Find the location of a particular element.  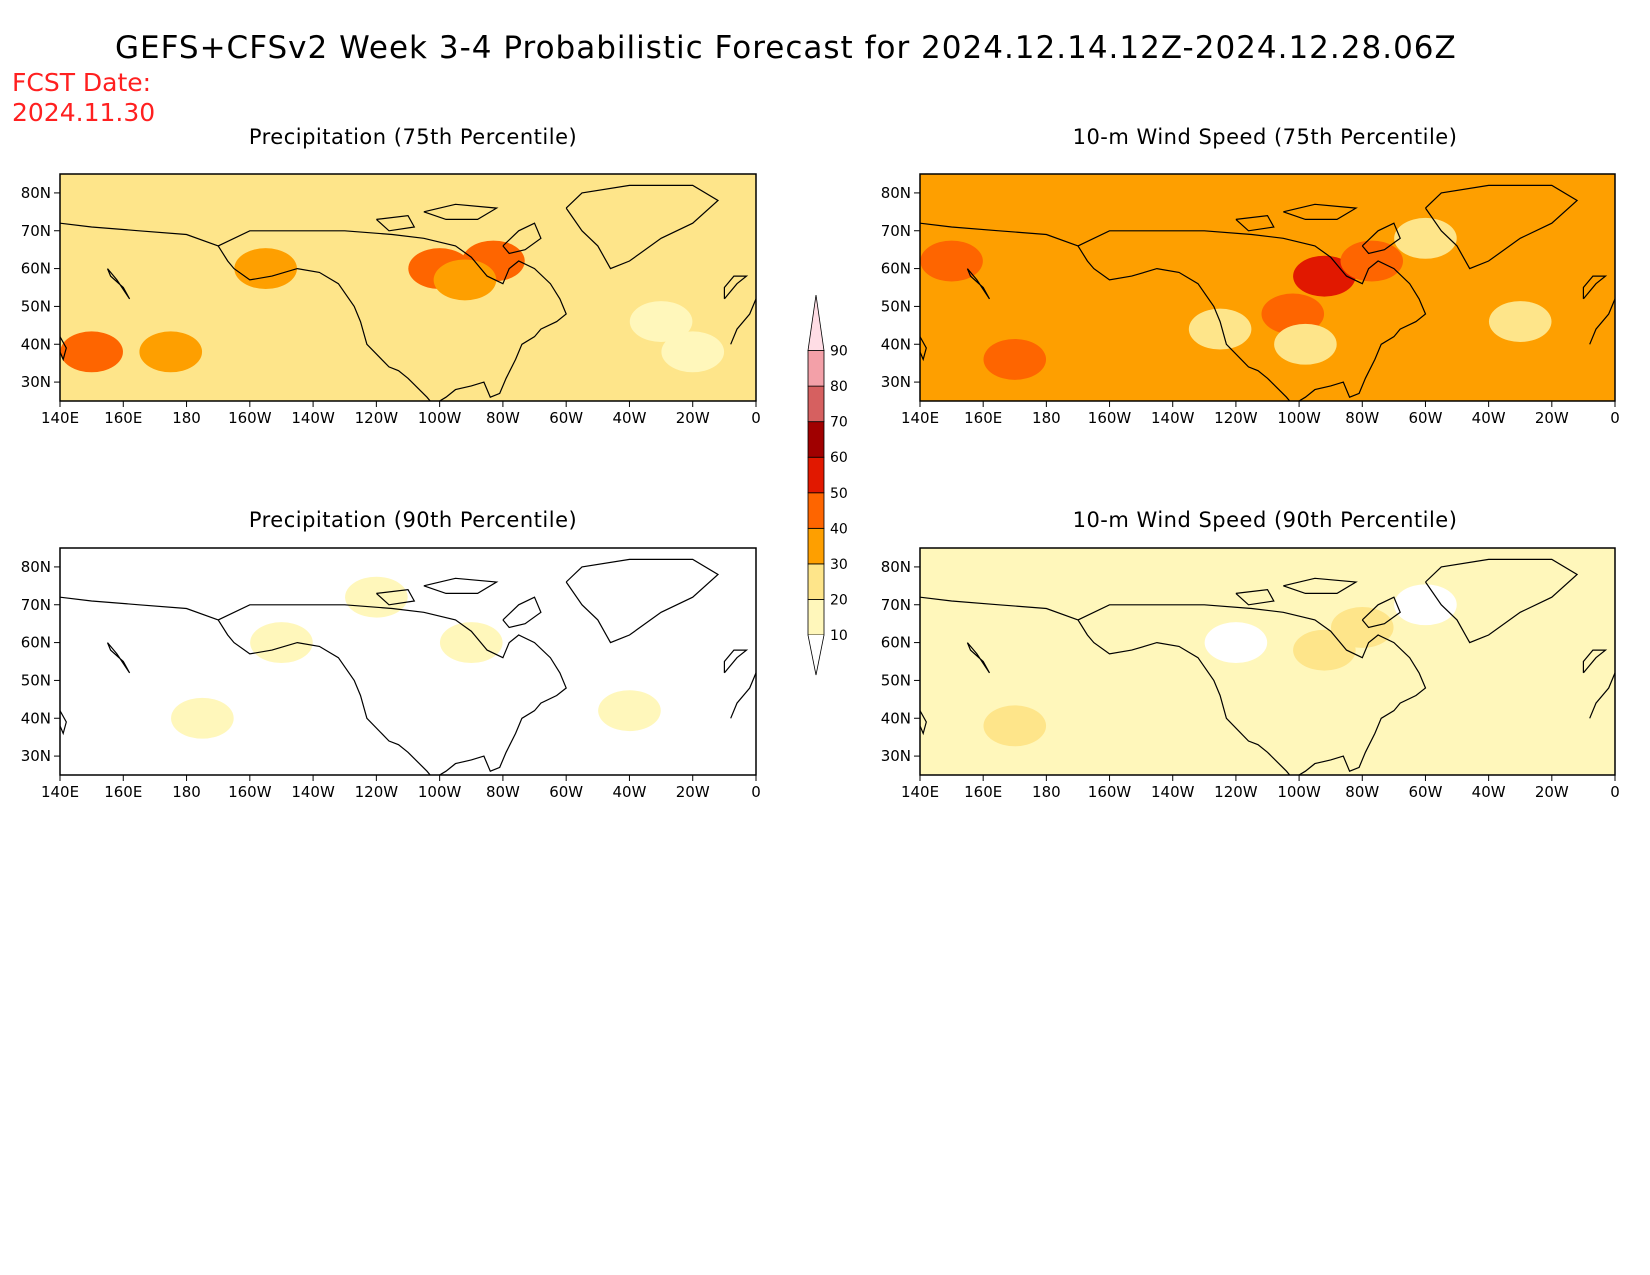

colorbar-label: 70 is located at coordinates (839, 423).